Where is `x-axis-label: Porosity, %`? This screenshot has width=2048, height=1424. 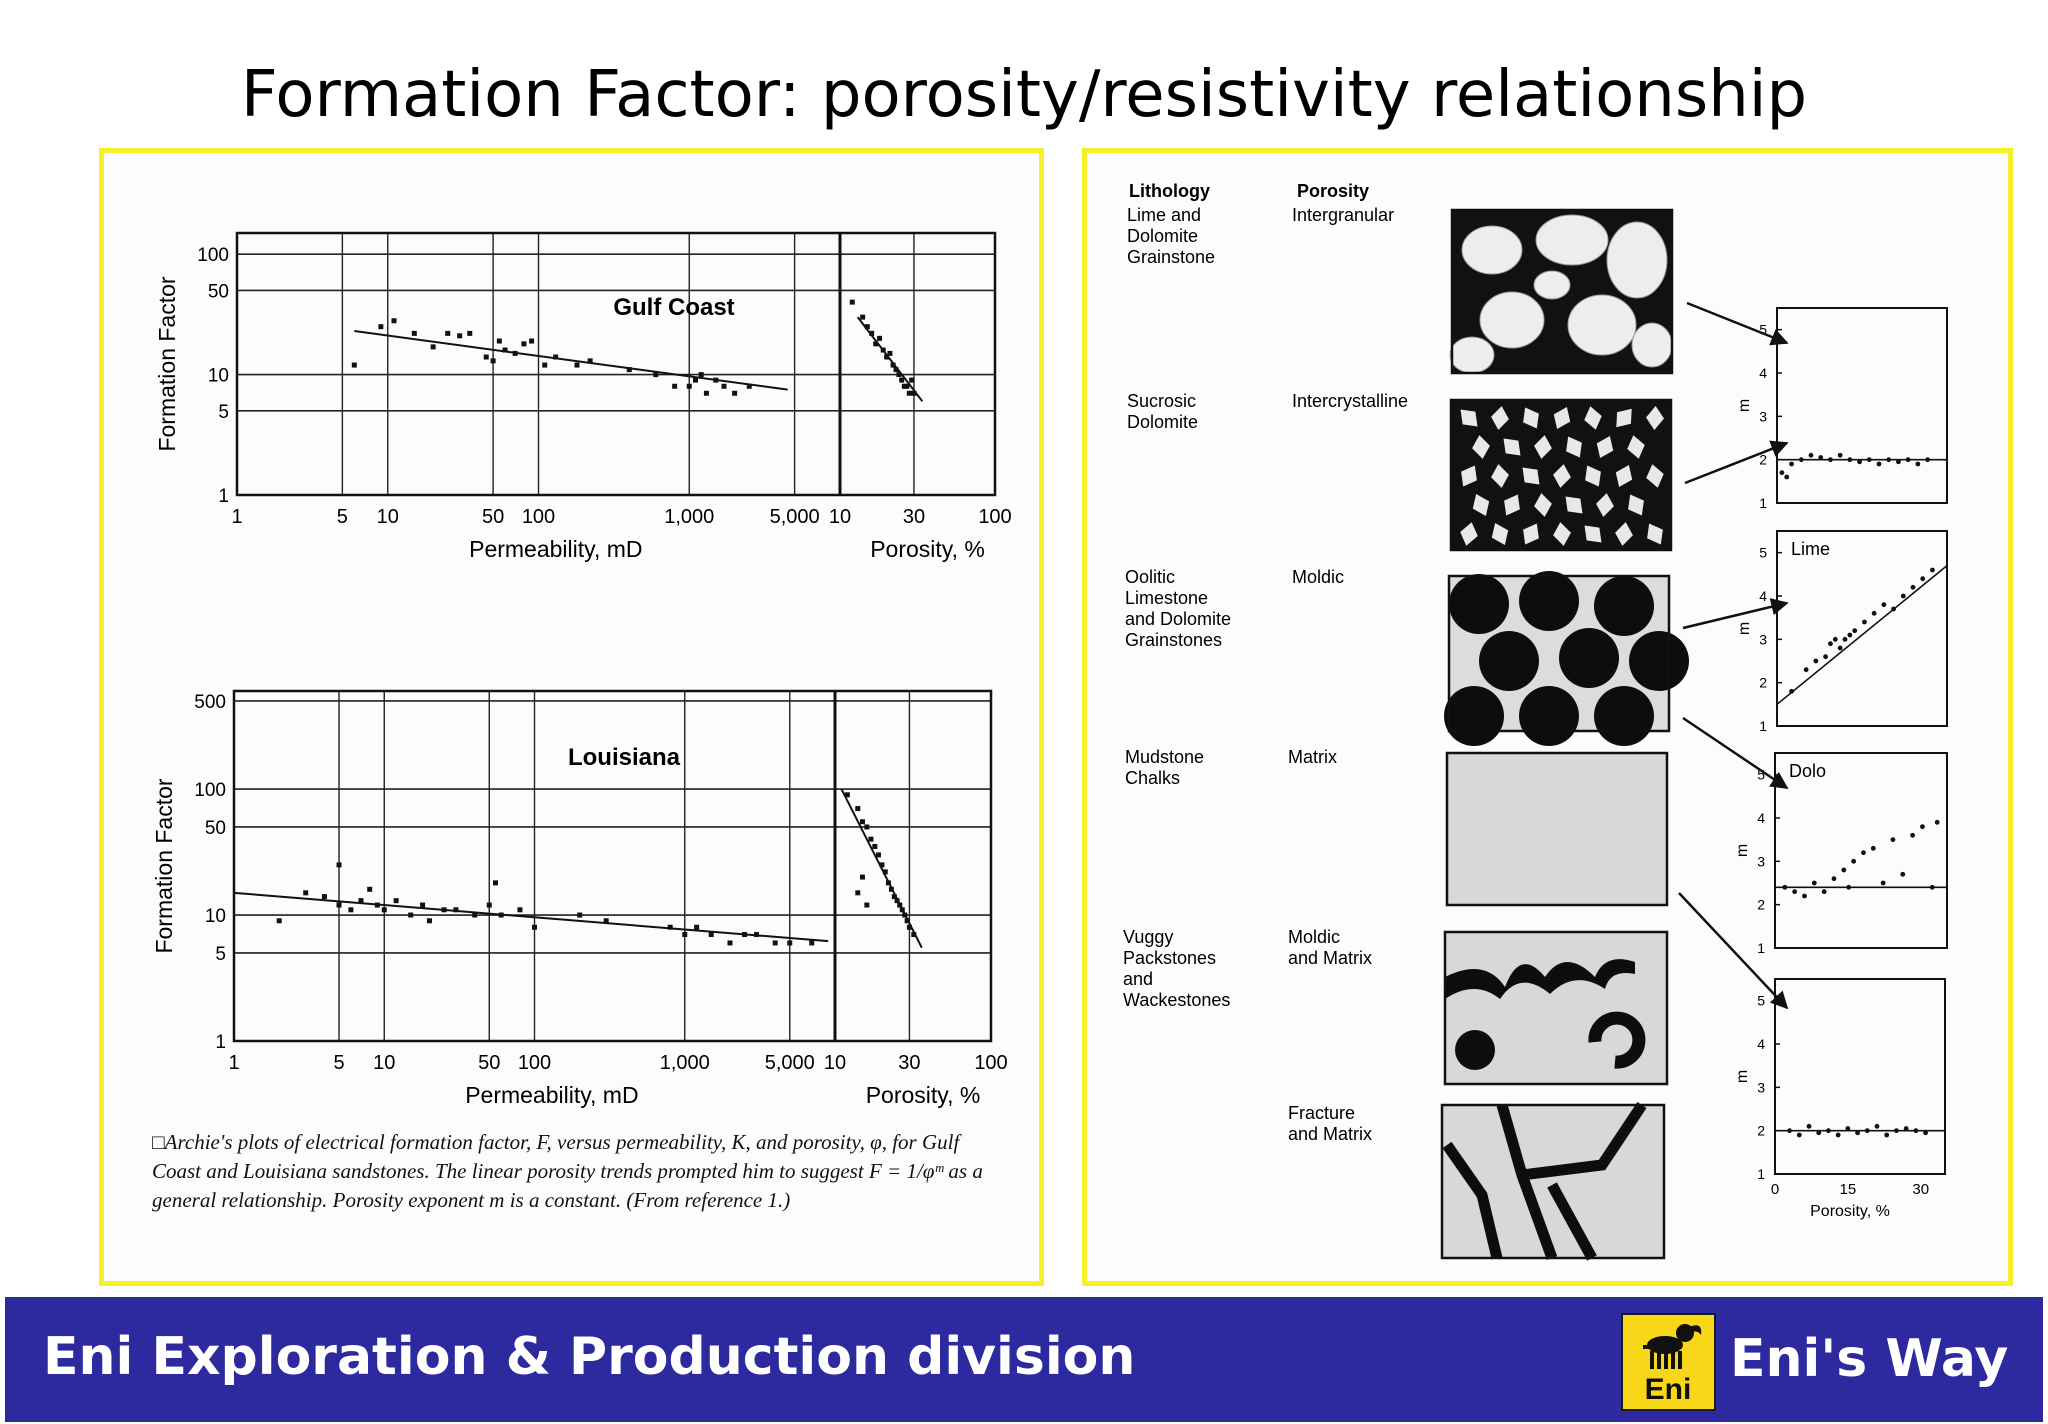
x-axis-label: Porosity, % is located at coordinates (1850, 1211).